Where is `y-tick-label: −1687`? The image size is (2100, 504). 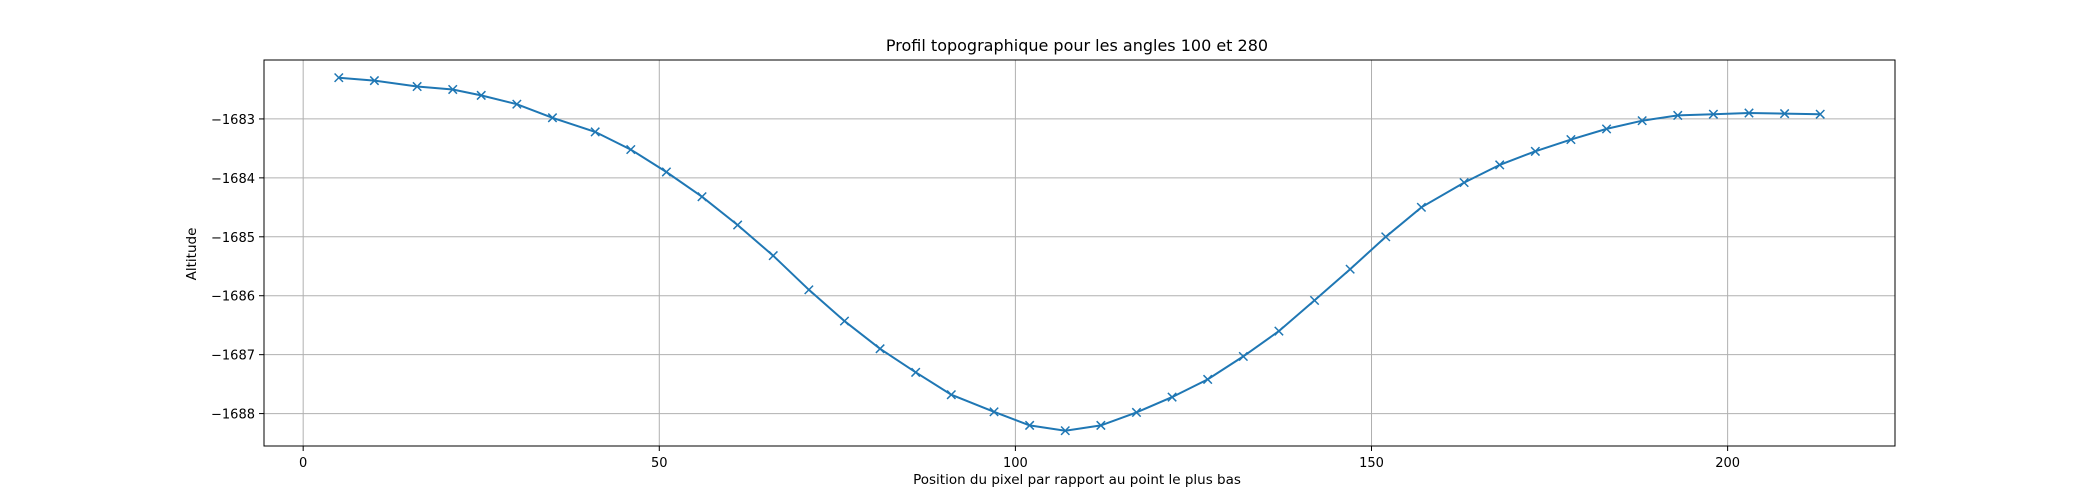
y-tick-label: −1687 is located at coordinates (233, 356).